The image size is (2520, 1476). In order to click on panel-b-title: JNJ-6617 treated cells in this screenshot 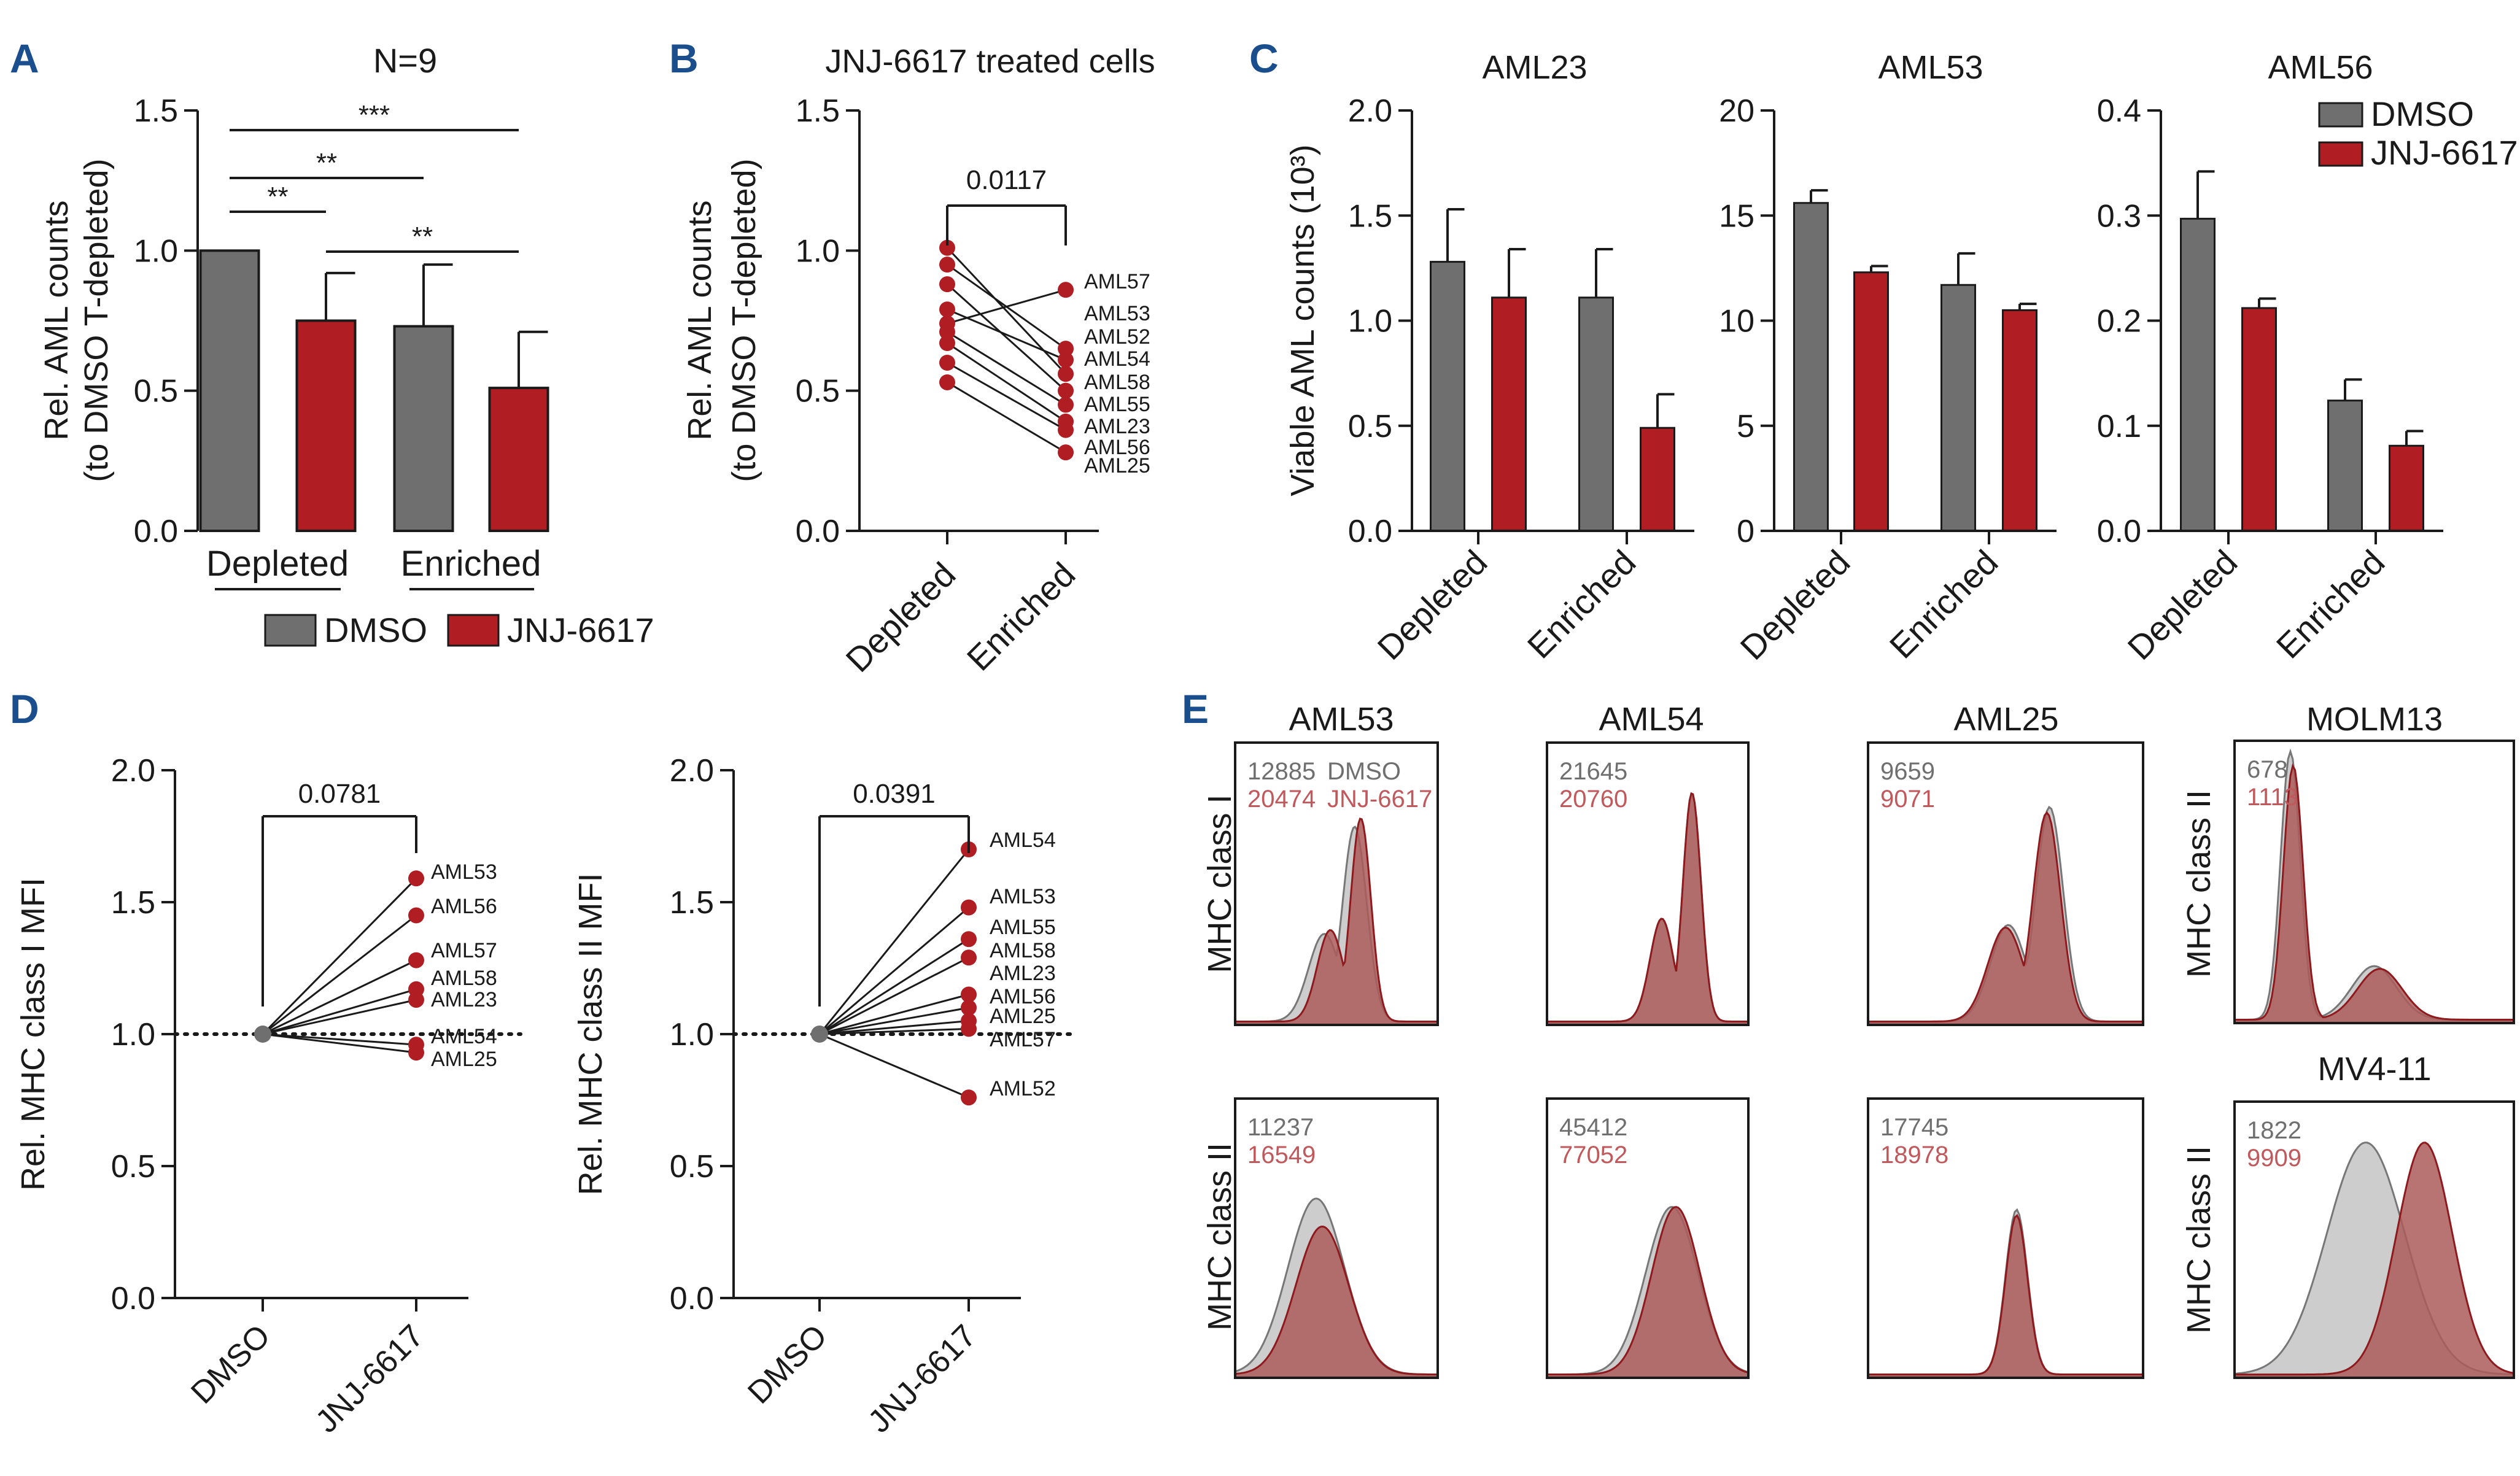, I will do `click(990, 62)`.